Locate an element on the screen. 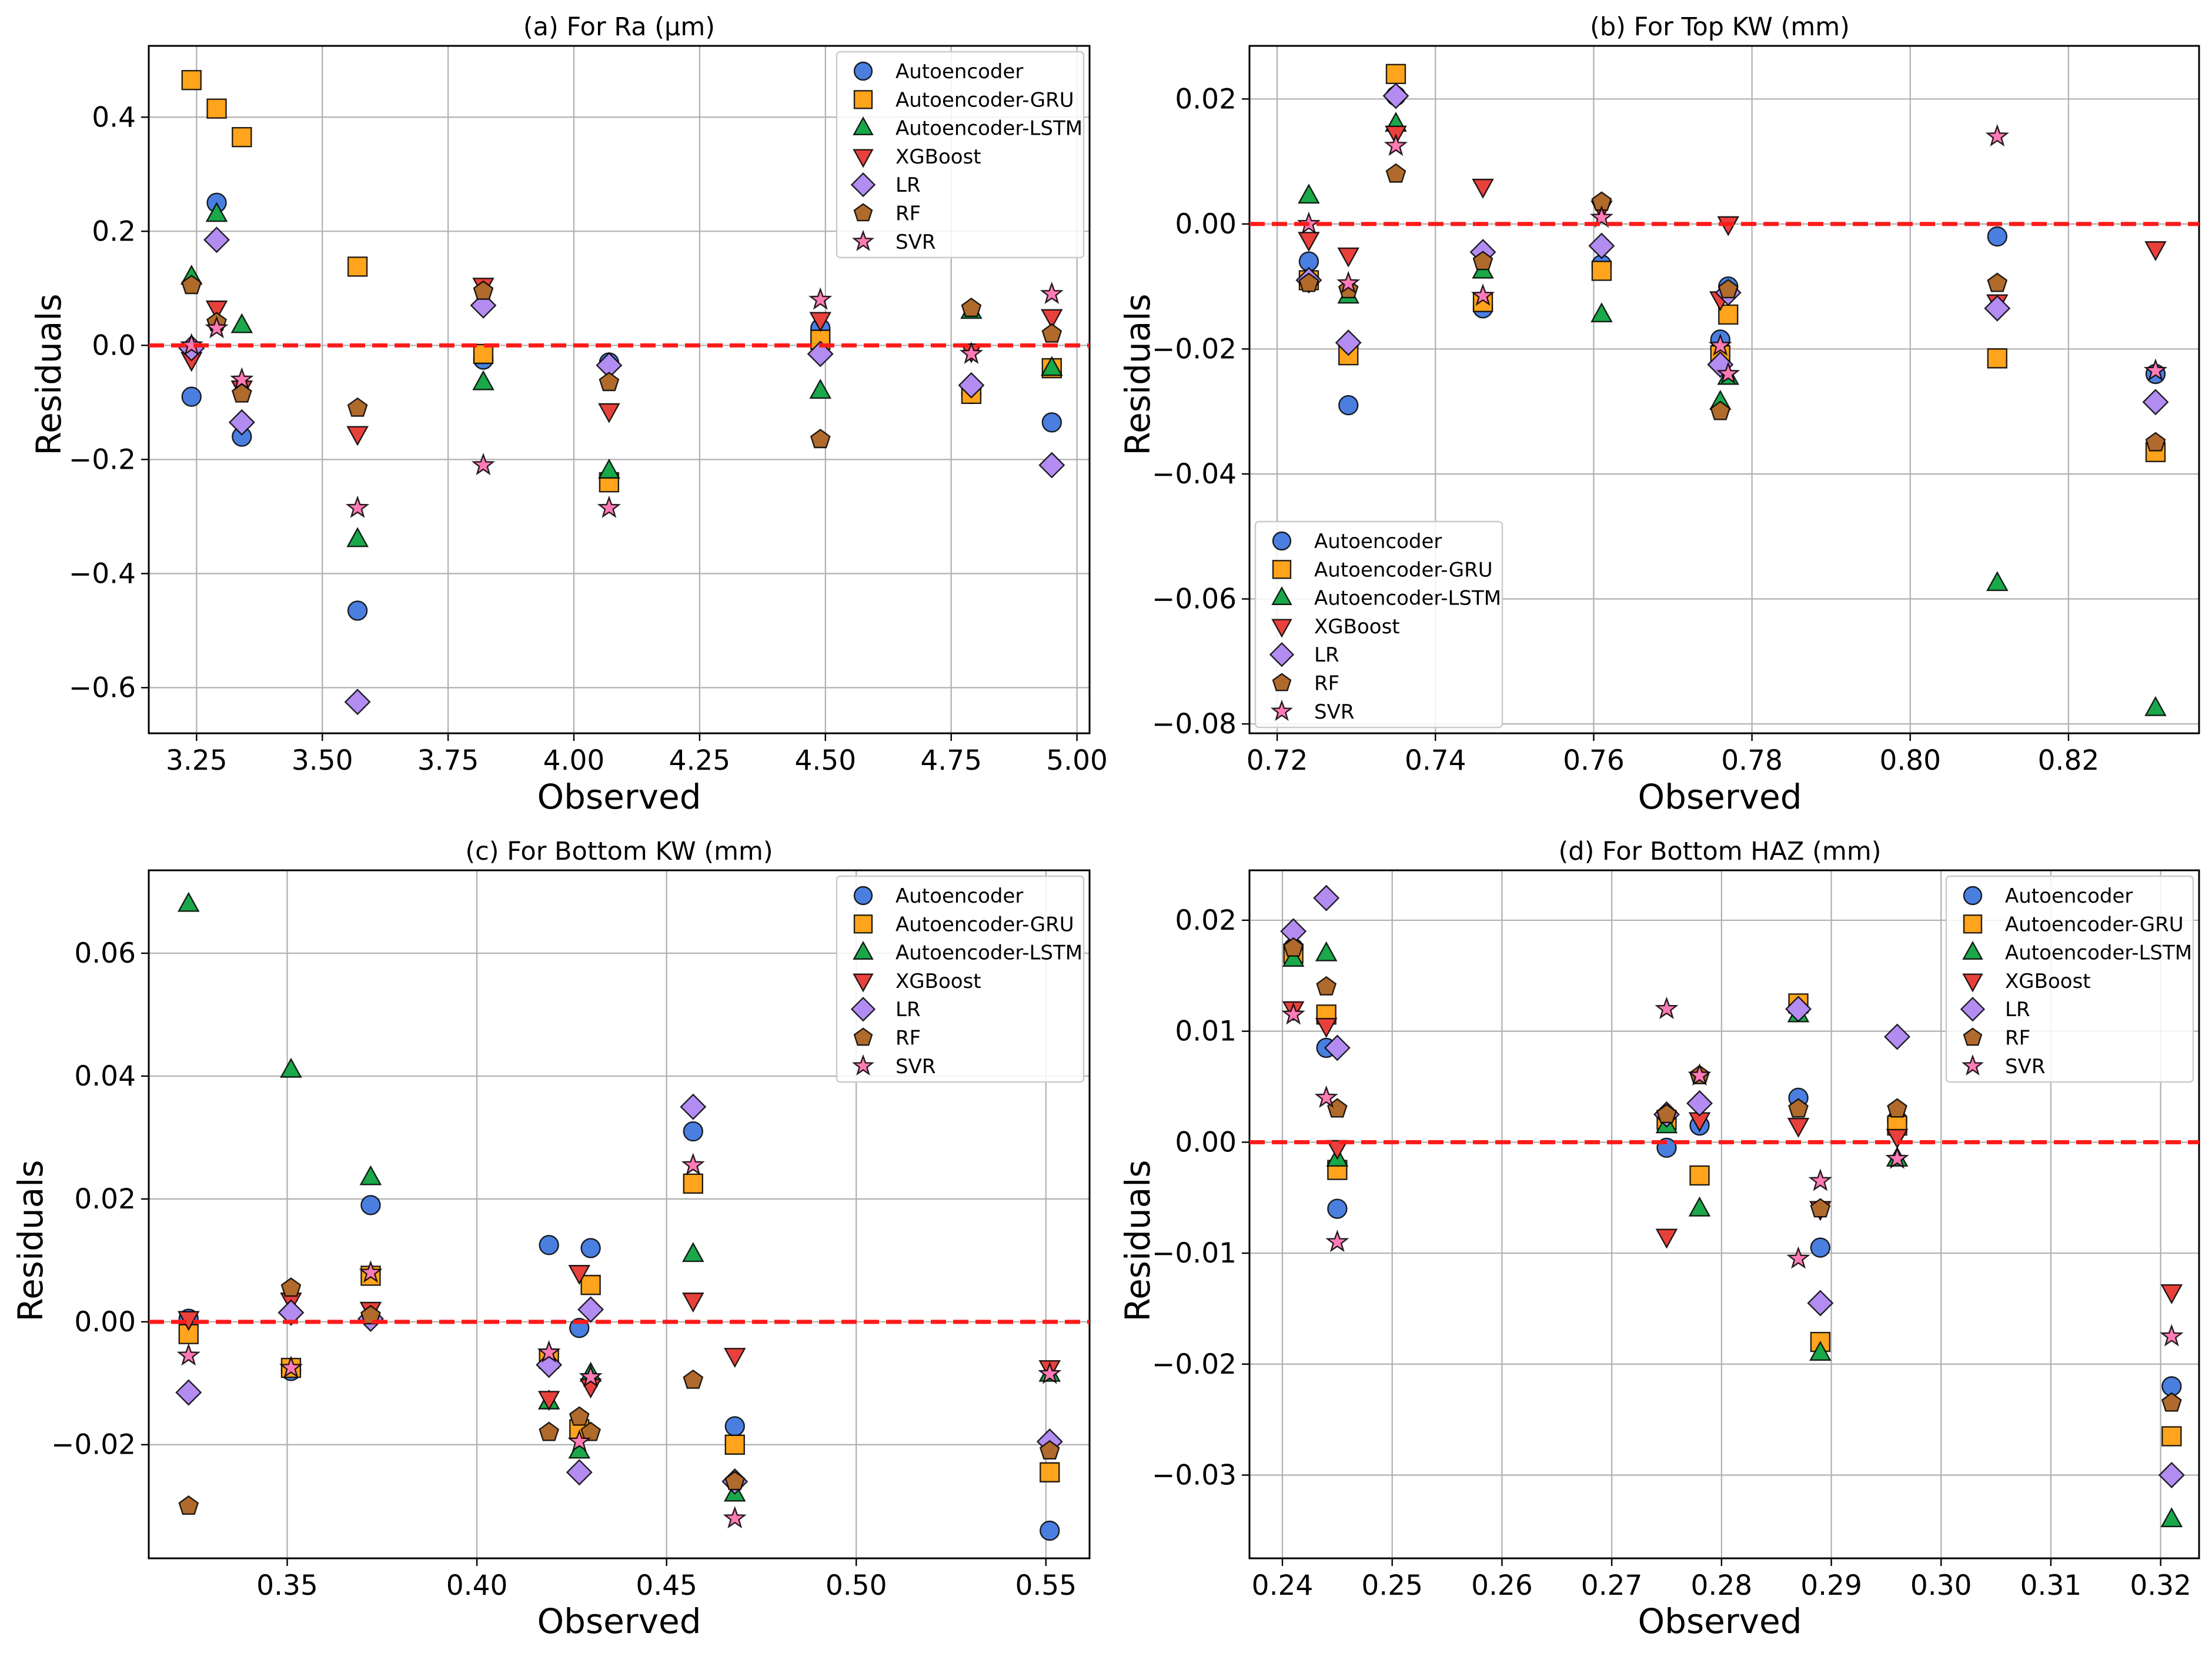 The width and height of the screenshot is (2212, 1653). x-tick-label: 4.75 is located at coordinates (951, 761).